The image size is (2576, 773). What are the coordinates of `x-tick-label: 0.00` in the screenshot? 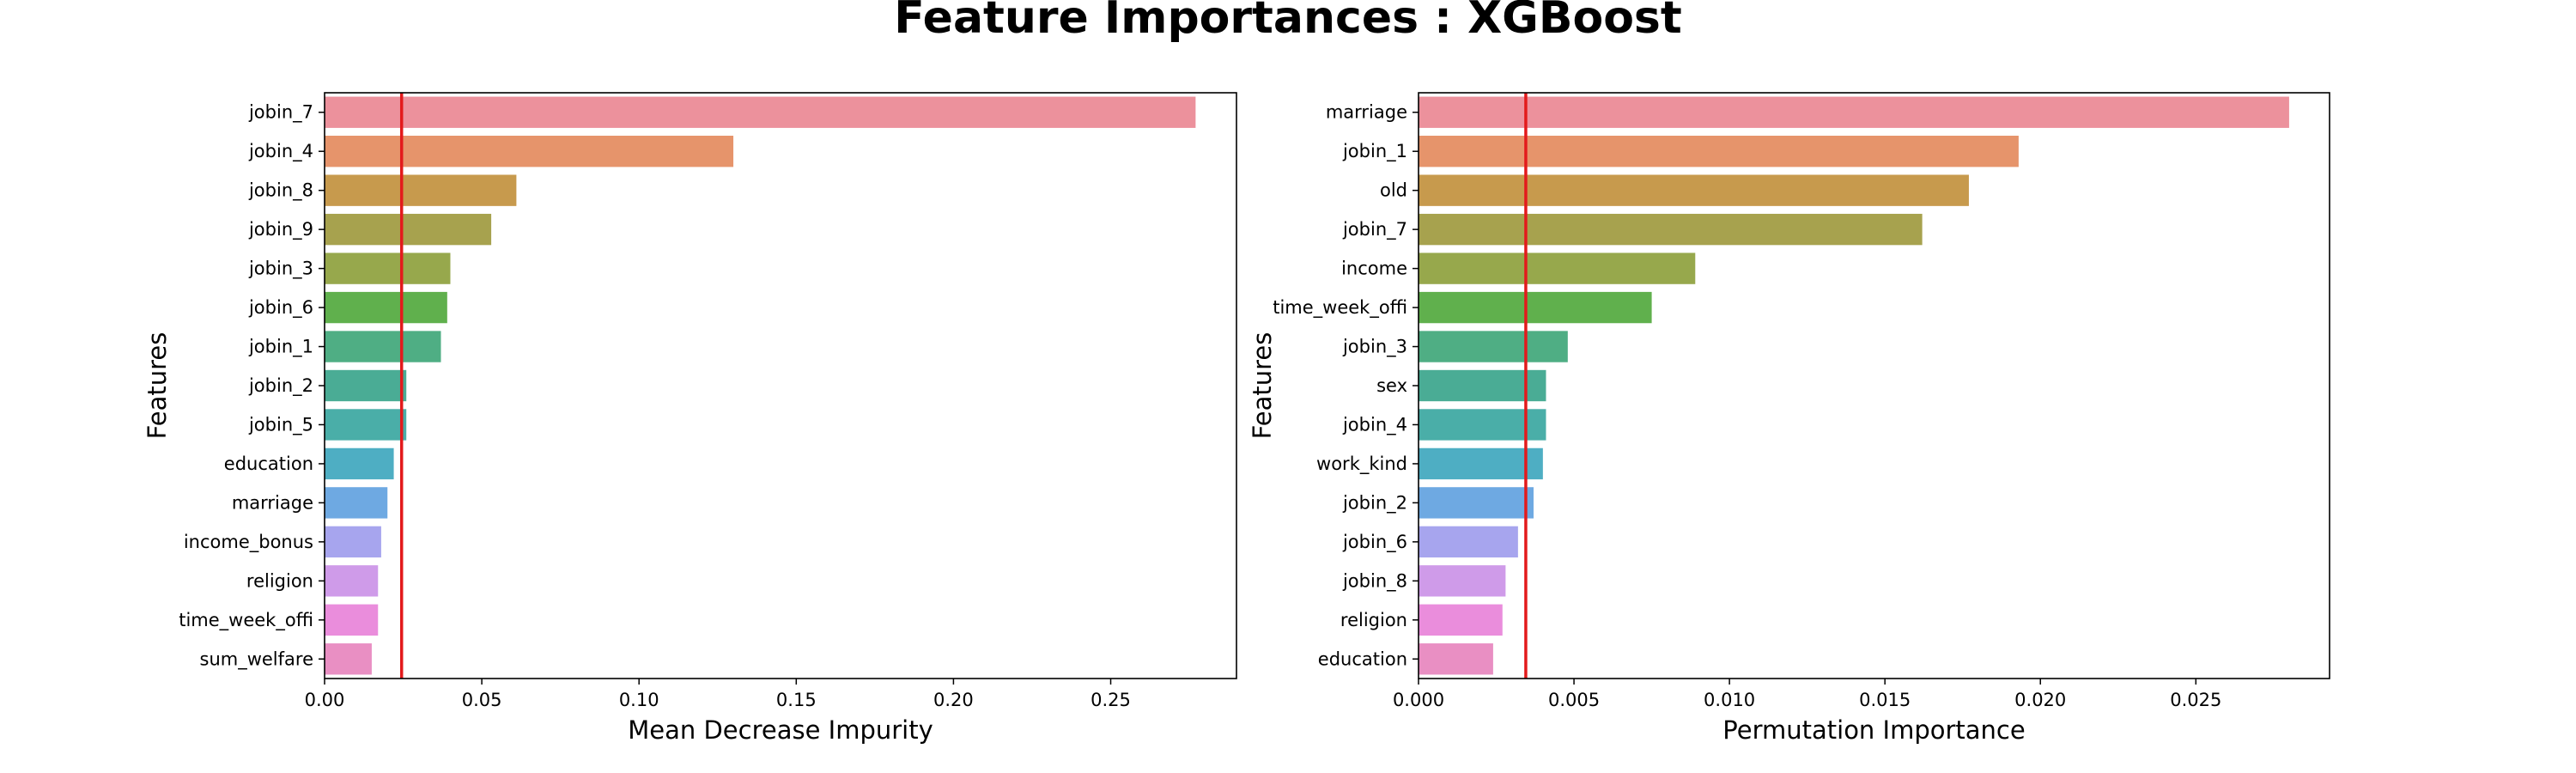 It's located at (325, 700).